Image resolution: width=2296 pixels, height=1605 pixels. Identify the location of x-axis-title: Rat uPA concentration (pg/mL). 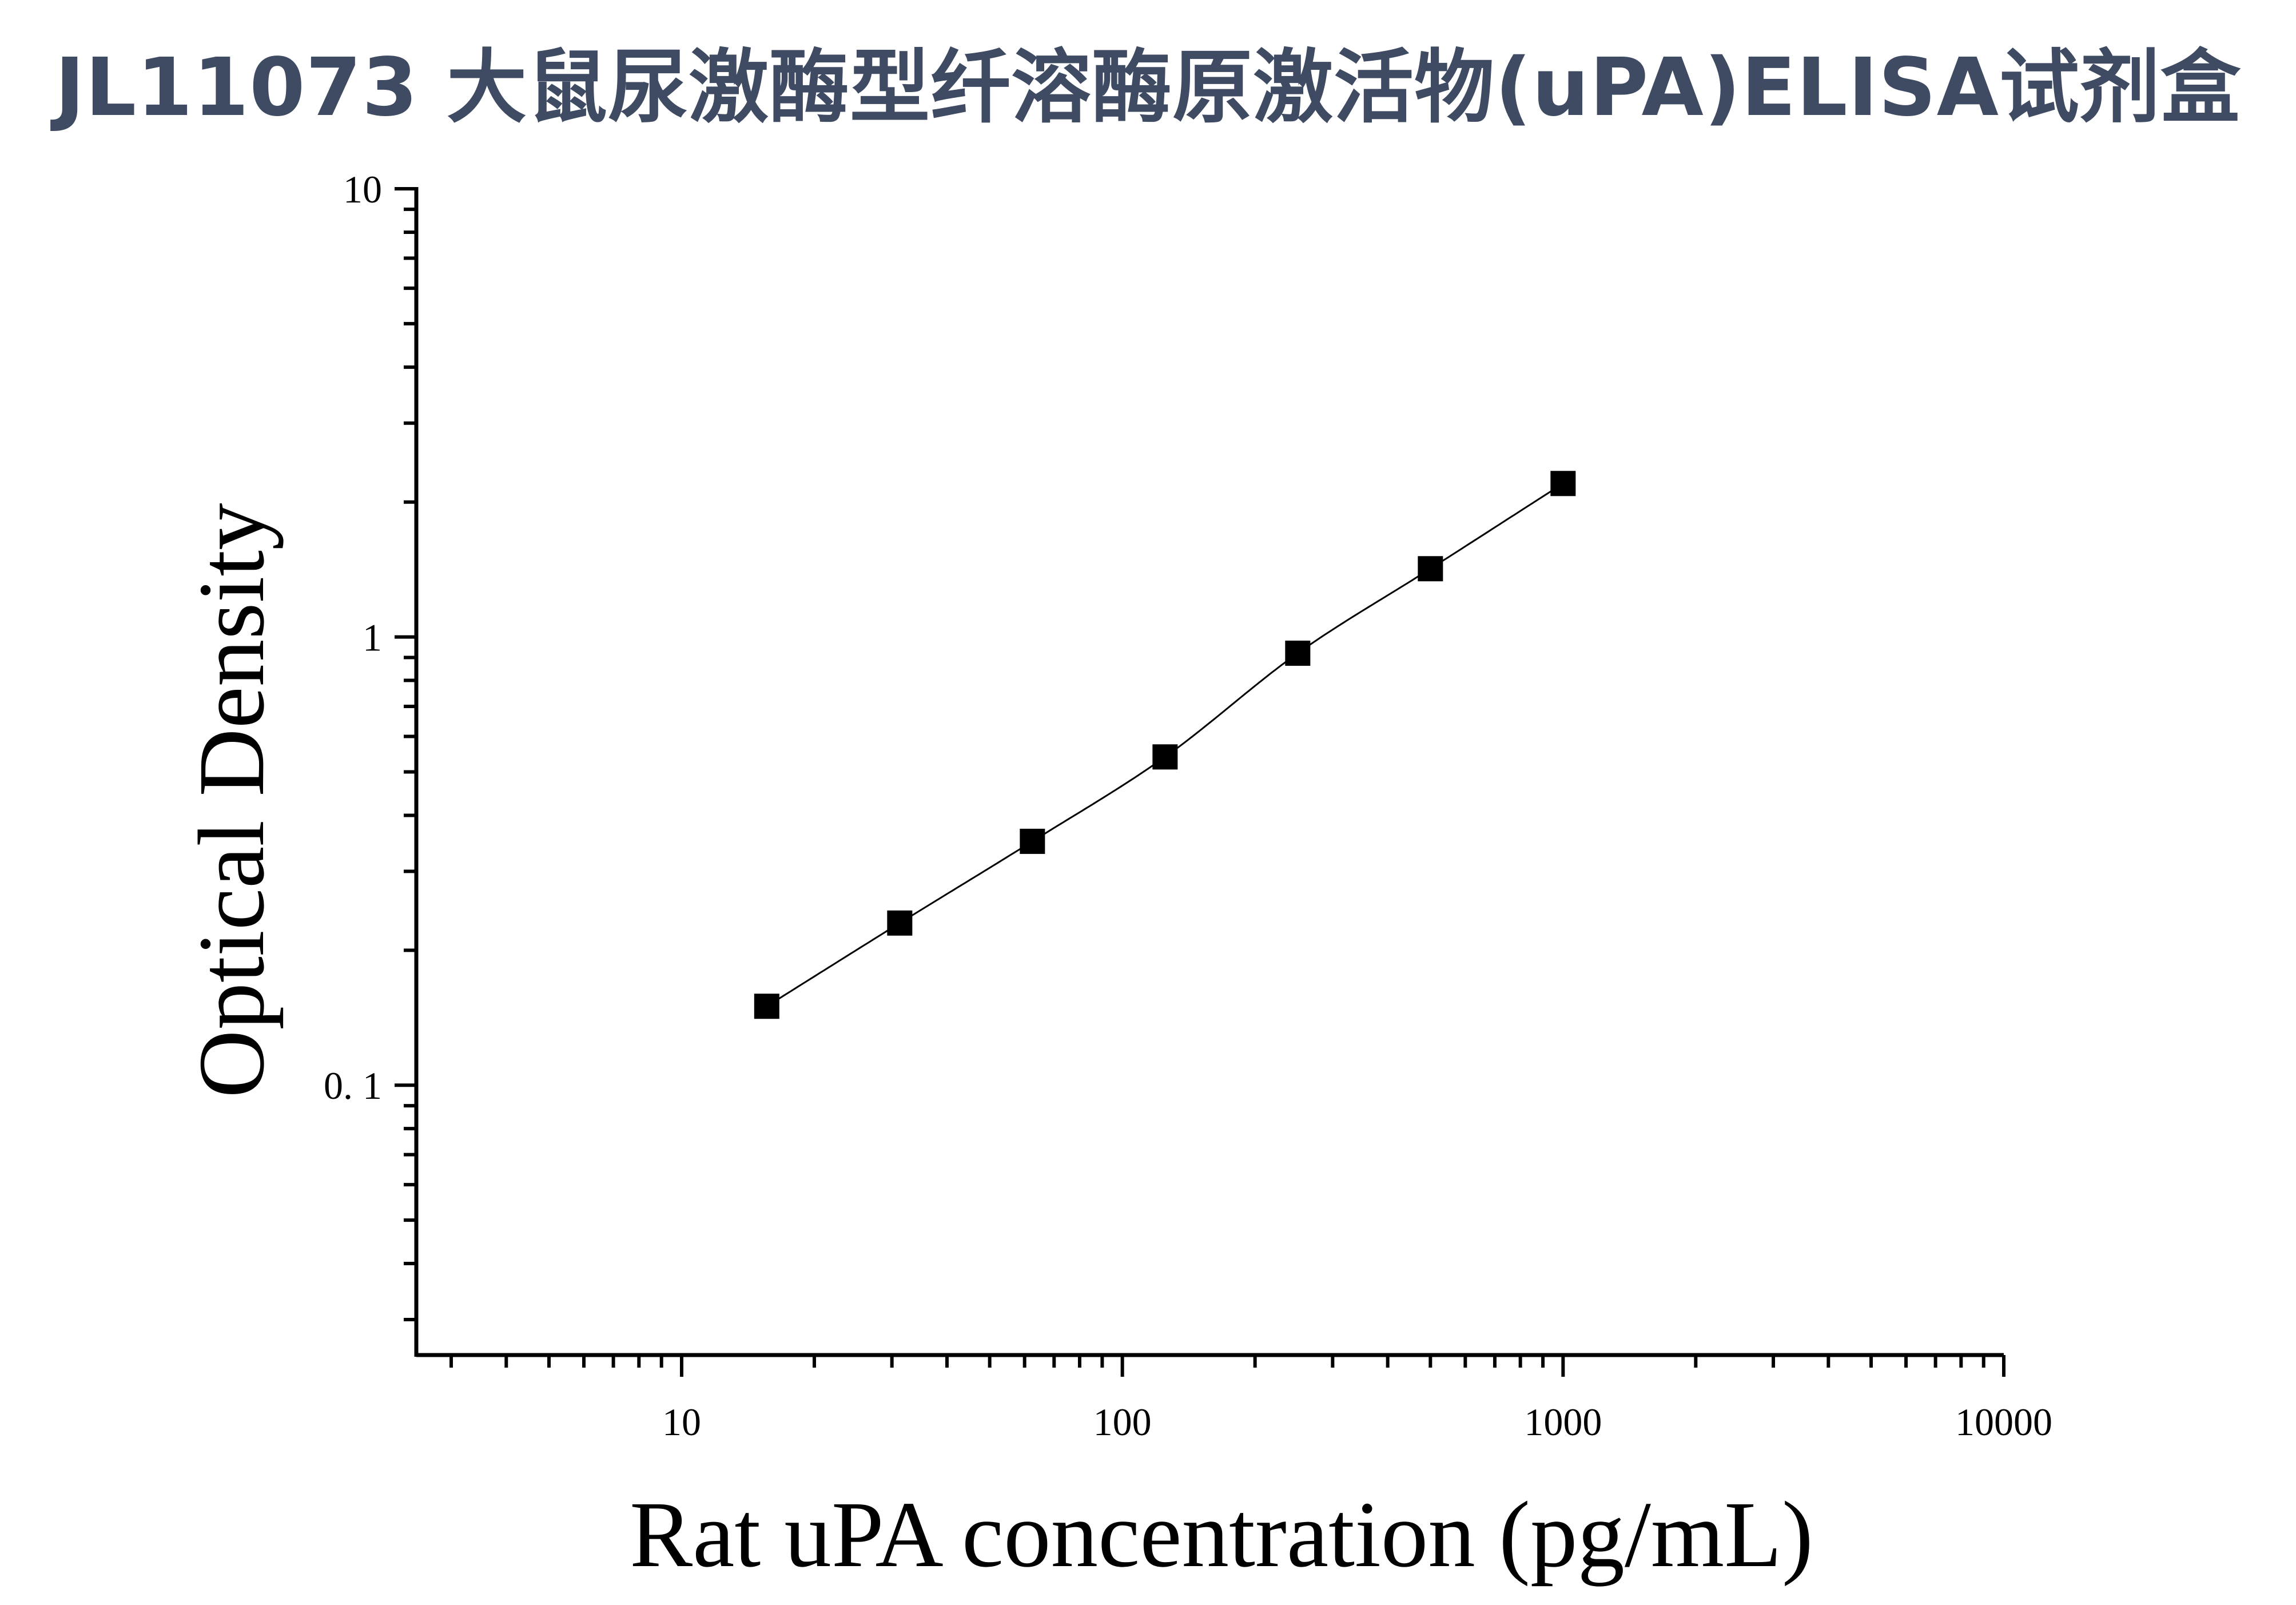
(1222, 1534).